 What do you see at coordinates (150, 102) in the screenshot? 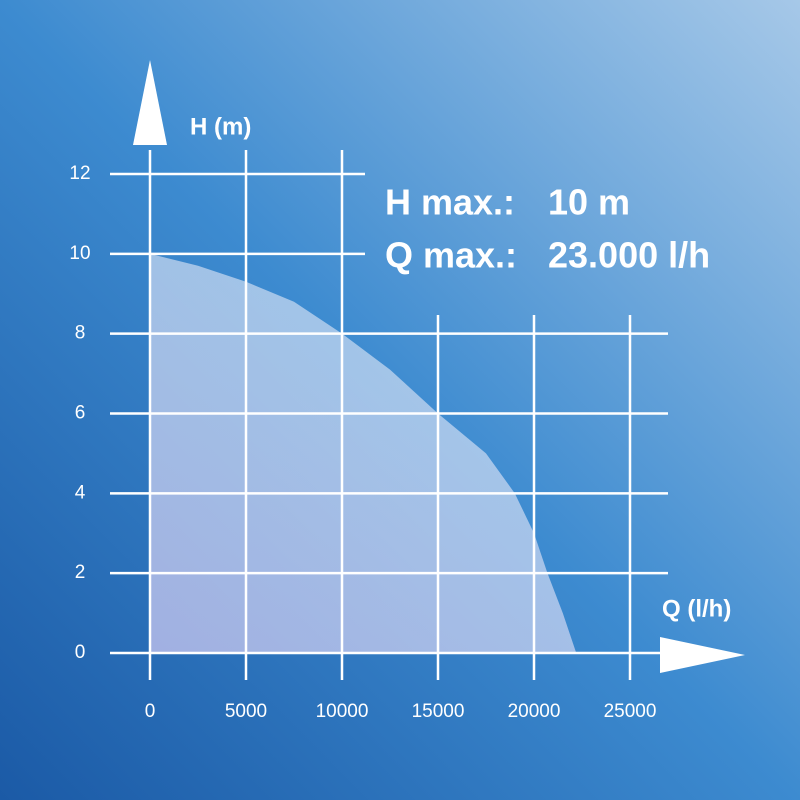
I see `y-axis-arrow` at bounding box center [150, 102].